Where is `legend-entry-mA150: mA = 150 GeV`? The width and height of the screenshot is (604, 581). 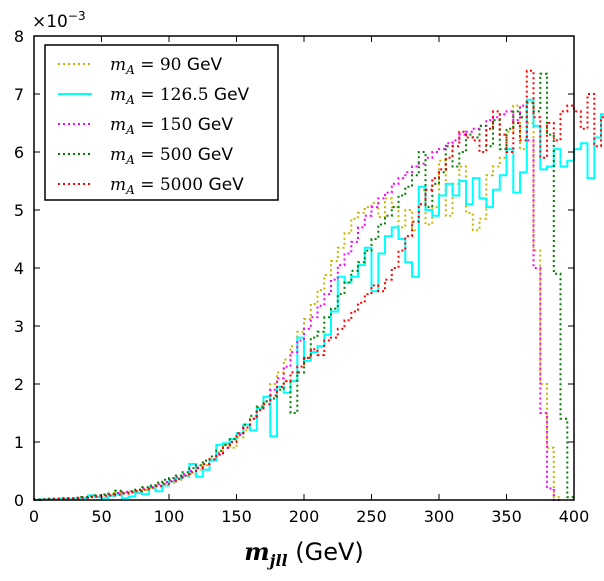
legend-entry-mA150: mA = 150 GeV is located at coordinates (145, 126).